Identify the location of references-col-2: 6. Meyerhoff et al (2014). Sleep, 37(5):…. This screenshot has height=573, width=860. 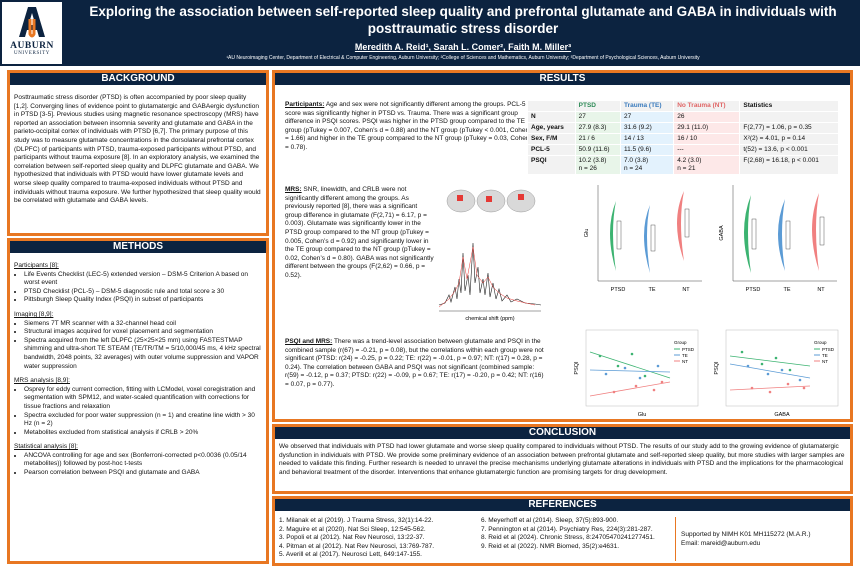
(576, 534).